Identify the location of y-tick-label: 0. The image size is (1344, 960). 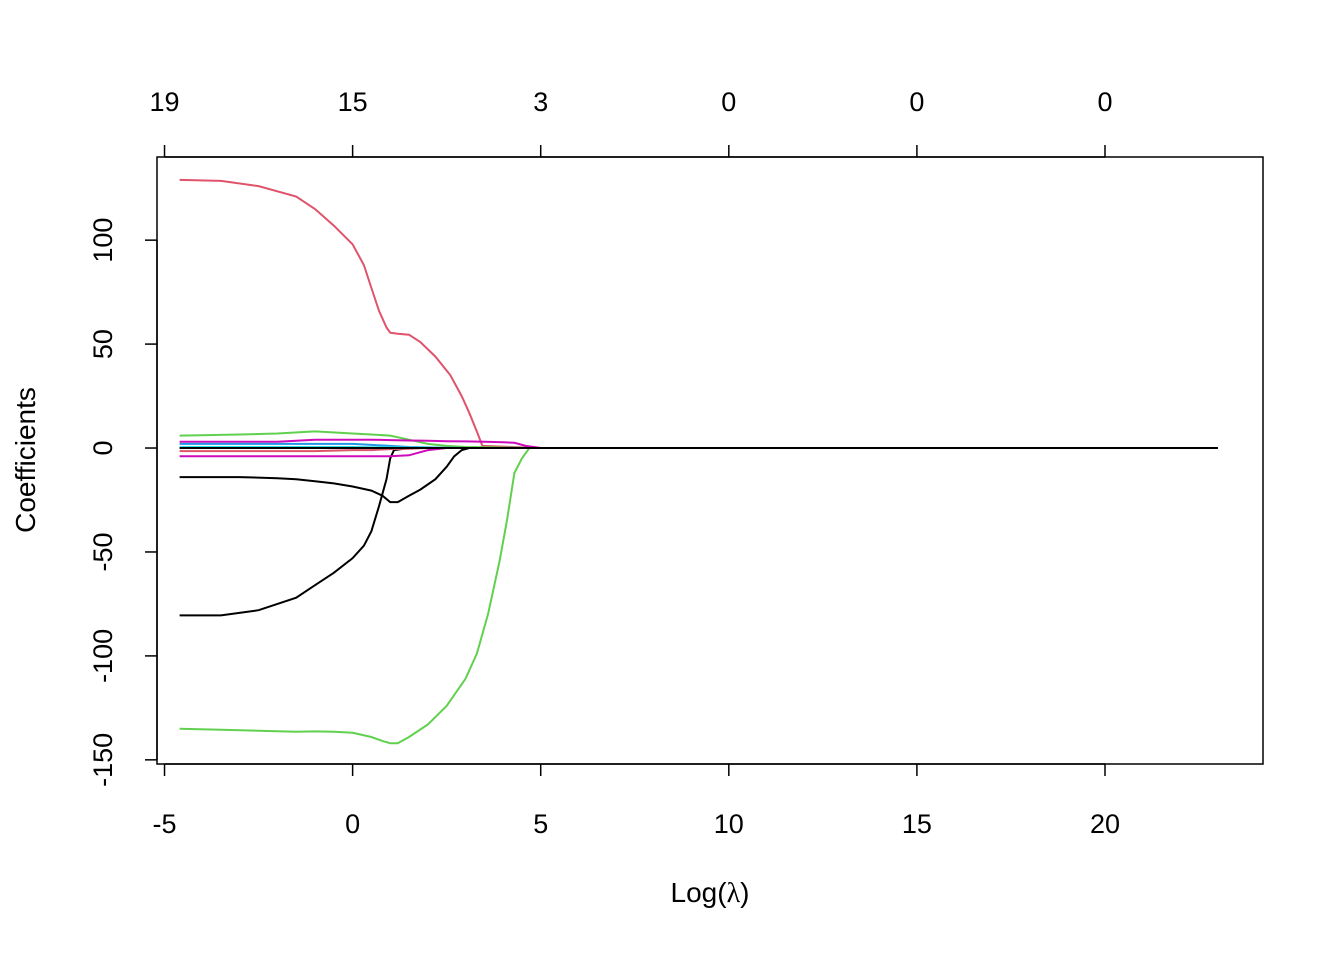
(103, 448).